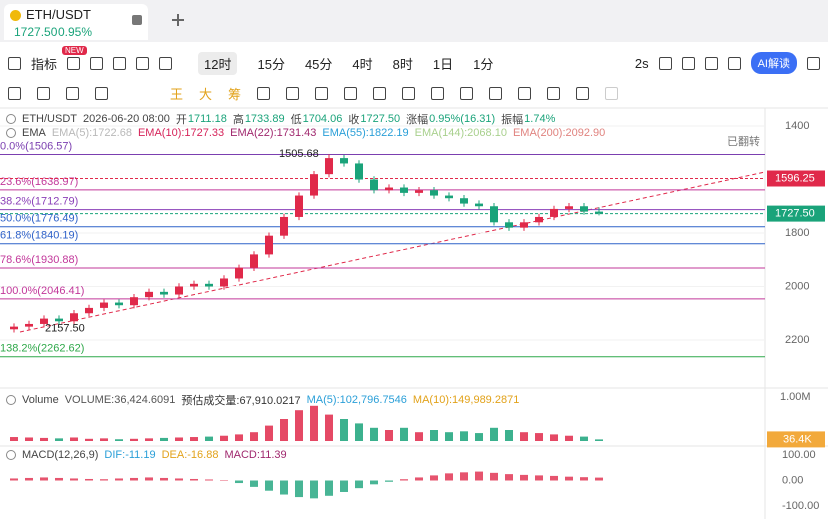 This screenshot has width=828, height=519. What do you see at coordinates (60, 455) in the screenshot?
I see `macd-name: MACD(12,26,9)` at bounding box center [60, 455].